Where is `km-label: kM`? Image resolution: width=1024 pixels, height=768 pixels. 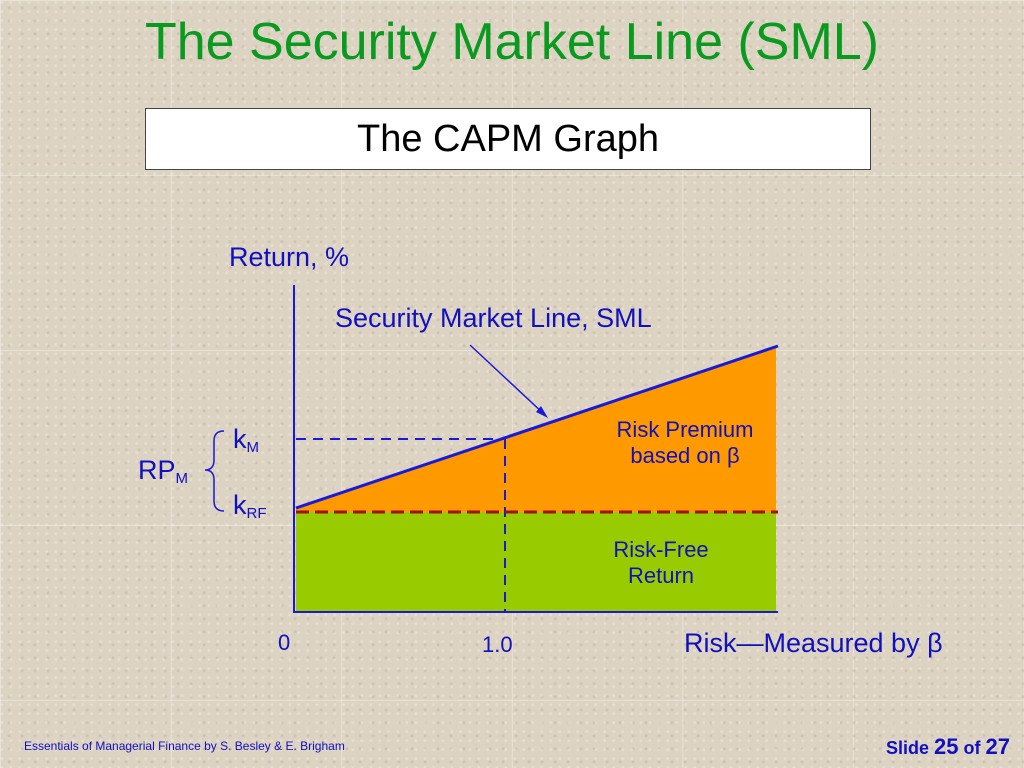 km-label: kM is located at coordinates (246, 440).